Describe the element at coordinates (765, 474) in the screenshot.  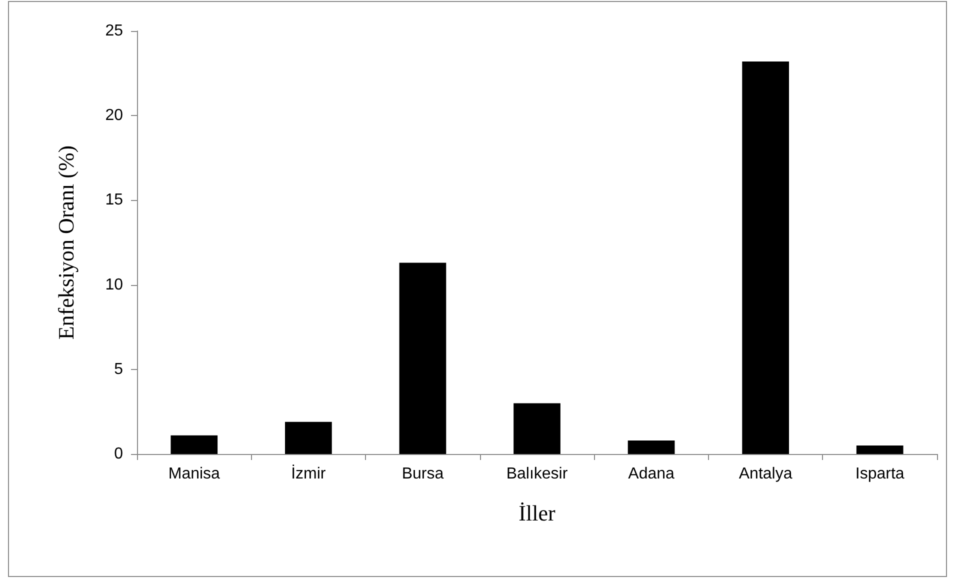
I see `x-tick-label: Antalya` at that location.